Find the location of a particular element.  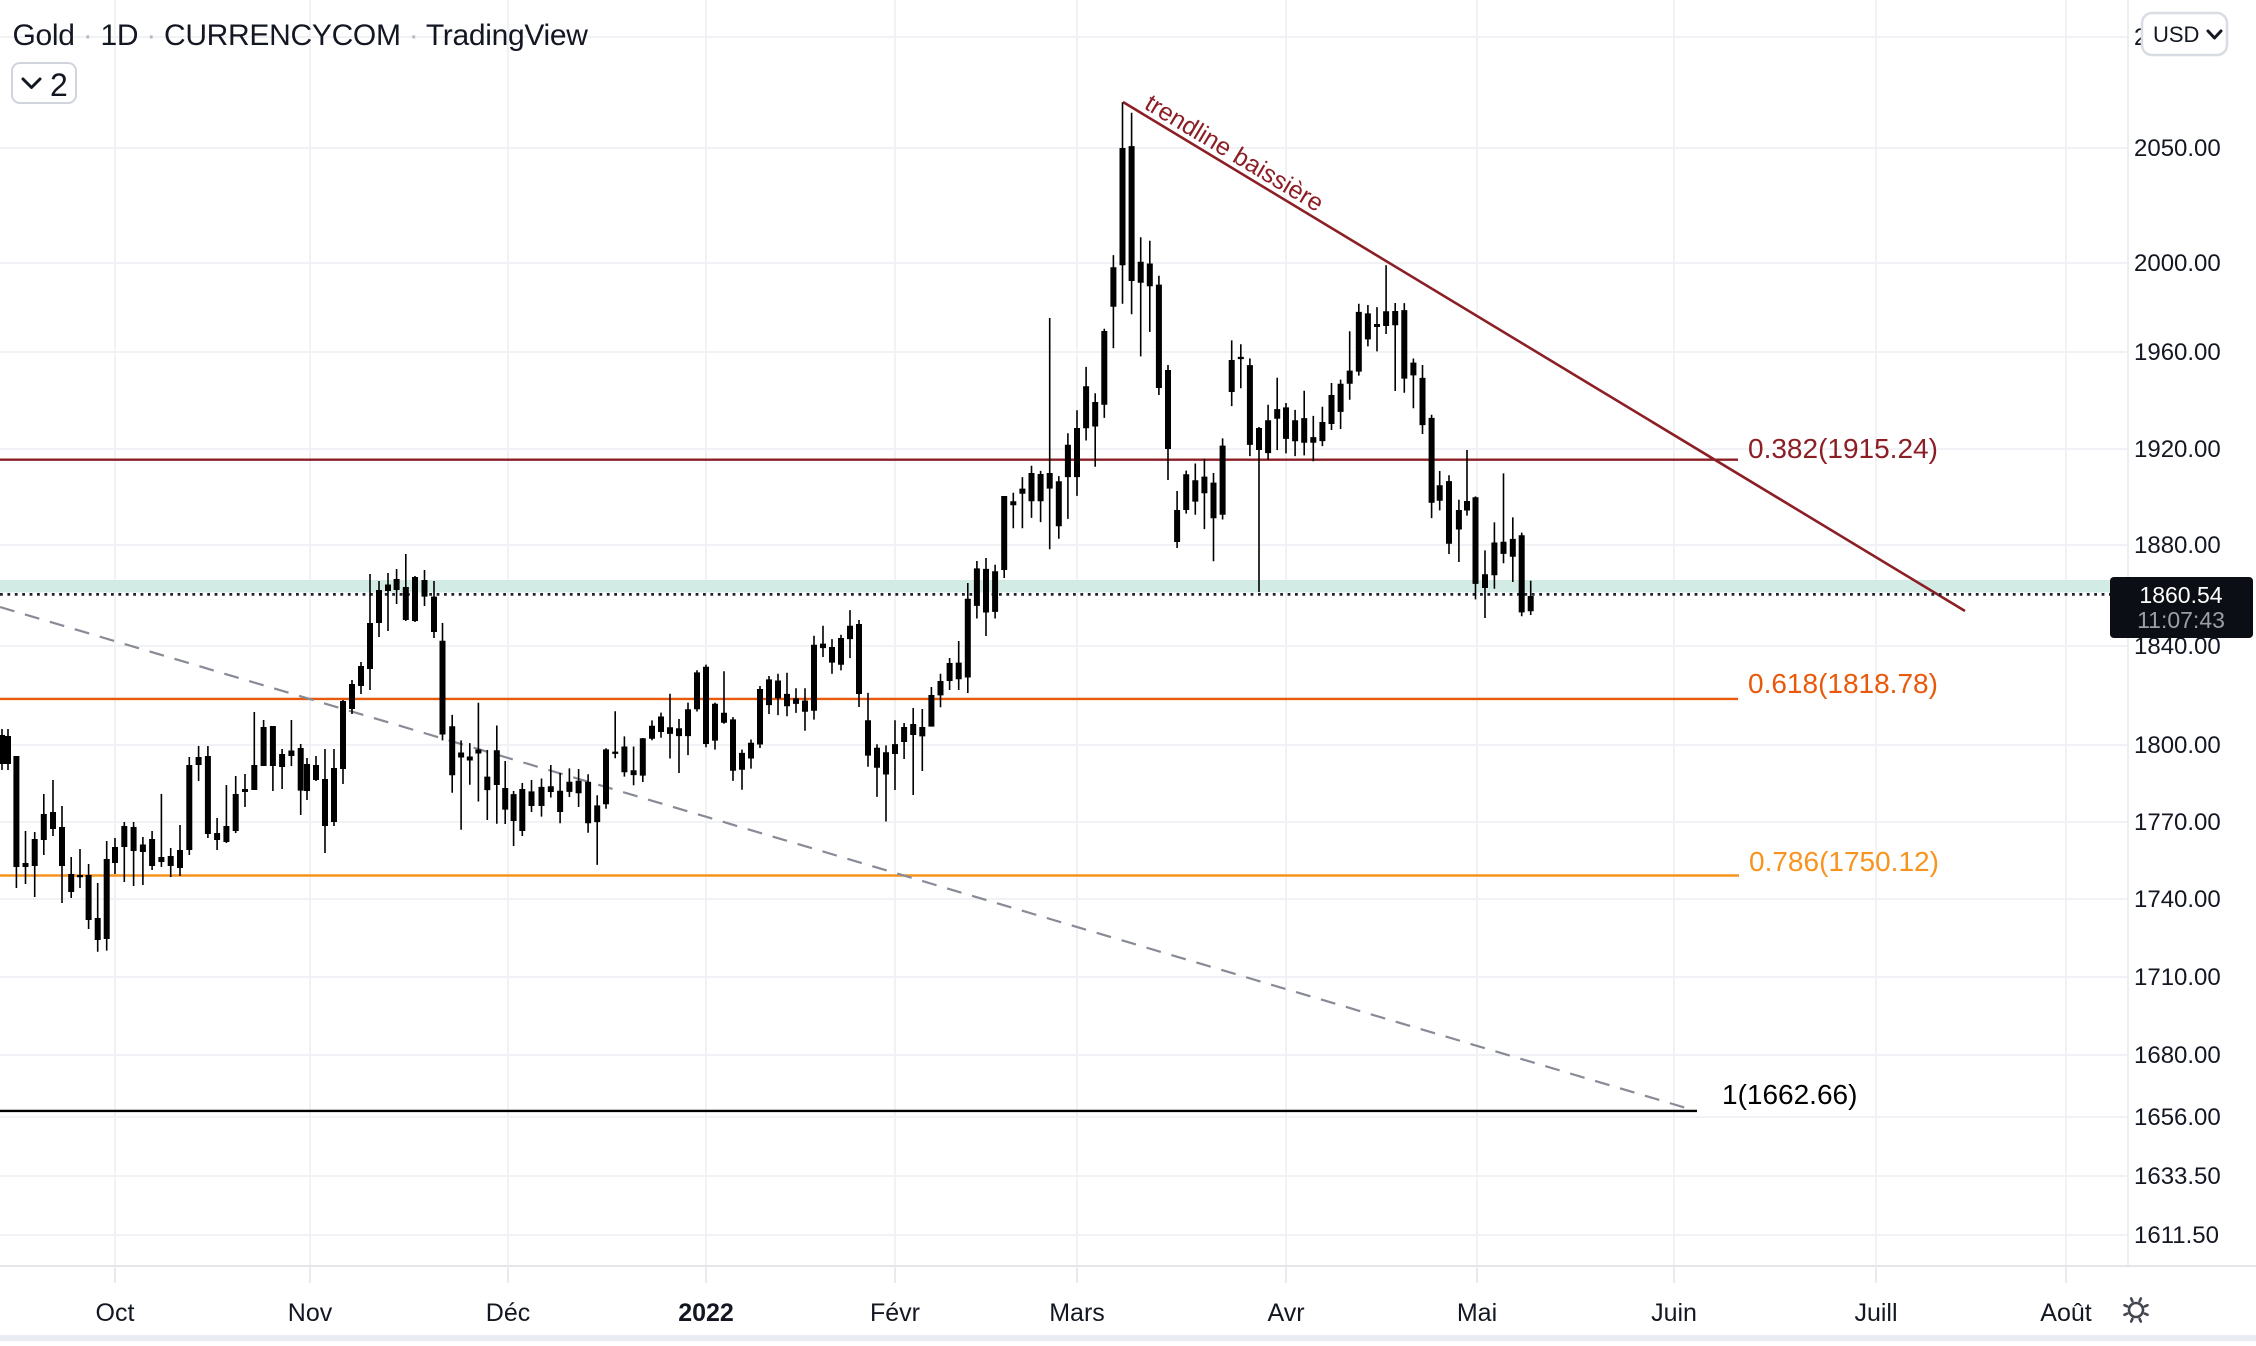

svg-text:Gold · 1D · CURRENCYCOM · Trad: Gold · 1D · CURRENCYCOM · TradingView is located at coordinates (301, 35).